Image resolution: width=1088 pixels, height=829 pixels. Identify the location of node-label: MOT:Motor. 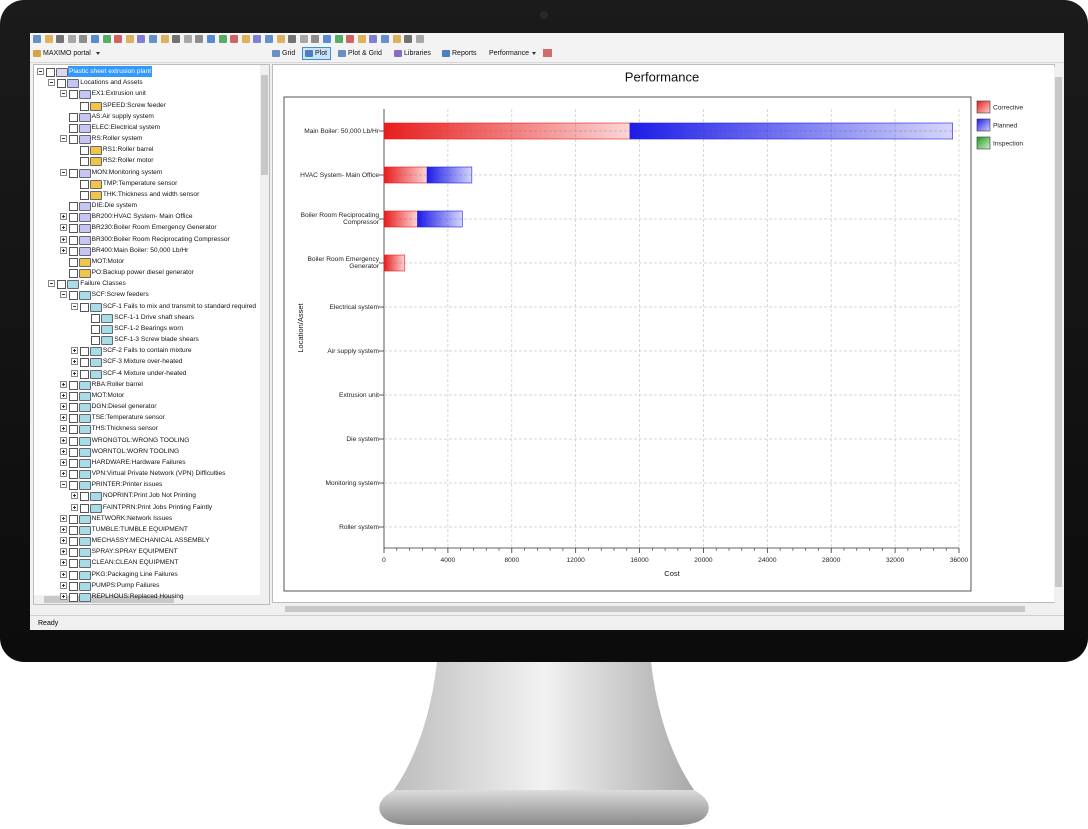
(108, 261).